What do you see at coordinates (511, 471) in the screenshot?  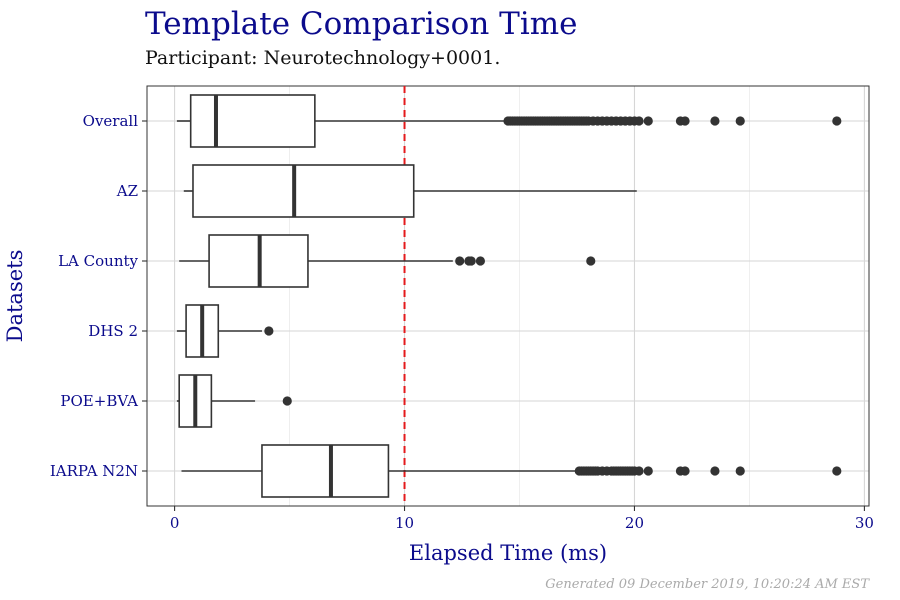 I see `box-iarpa-n2n` at bounding box center [511, 471].